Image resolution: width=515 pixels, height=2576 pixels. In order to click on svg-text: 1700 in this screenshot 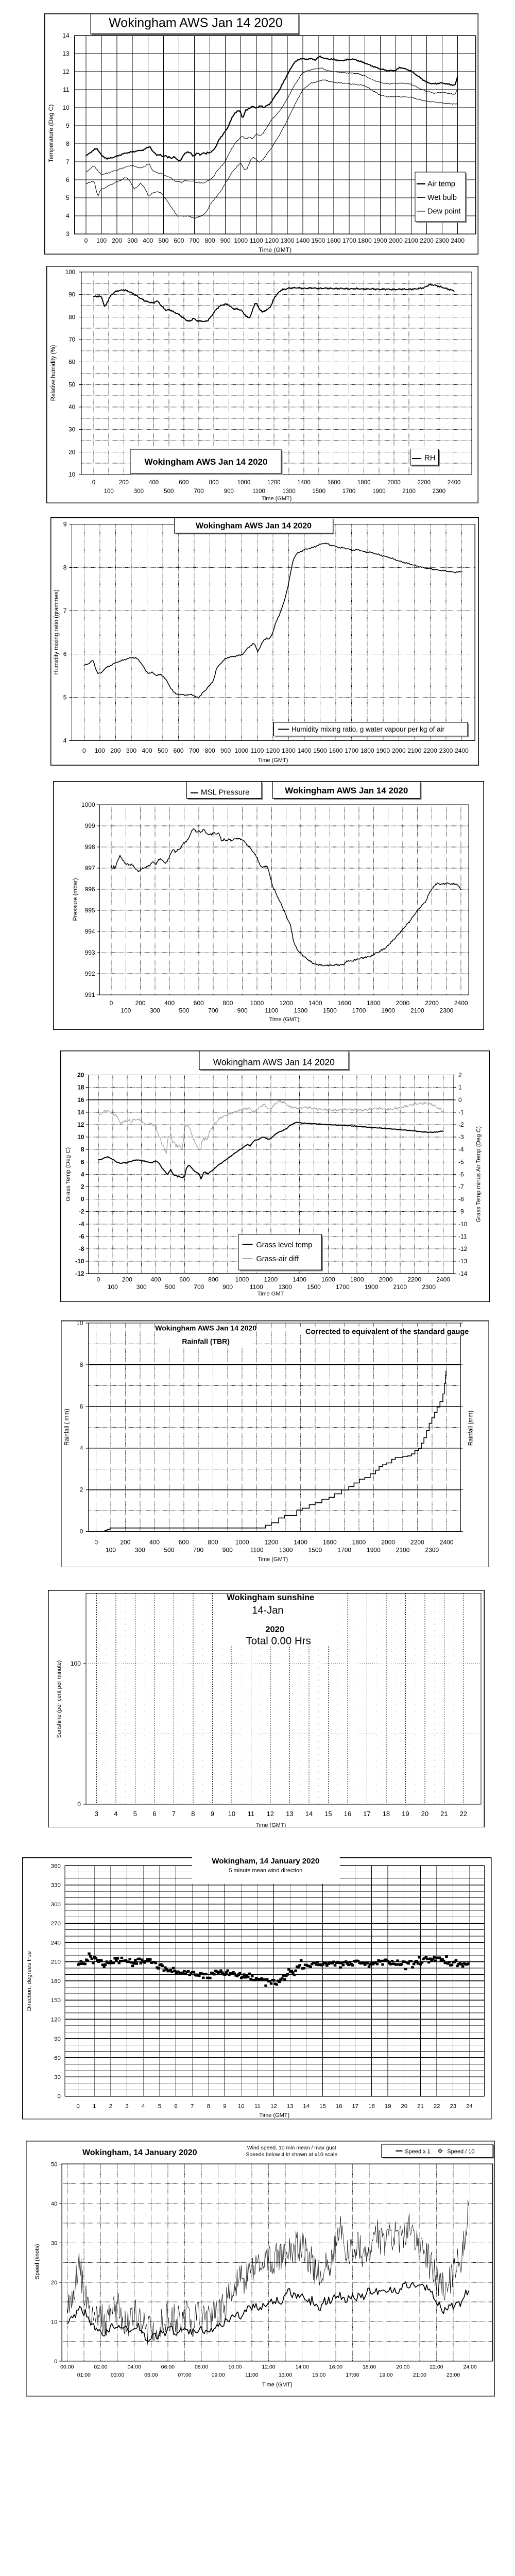, I will do `click(349, 240)`.